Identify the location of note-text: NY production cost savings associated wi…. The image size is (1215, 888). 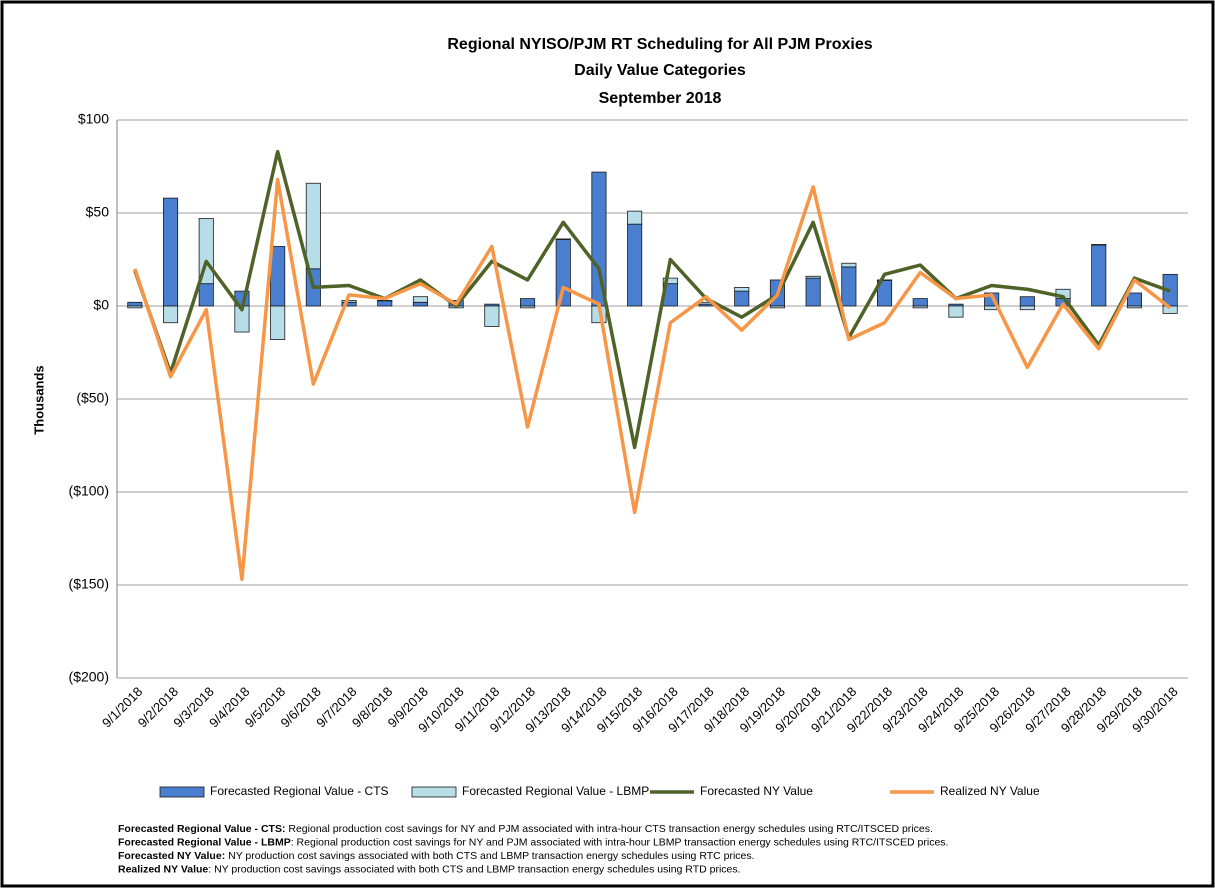
(489, 856).